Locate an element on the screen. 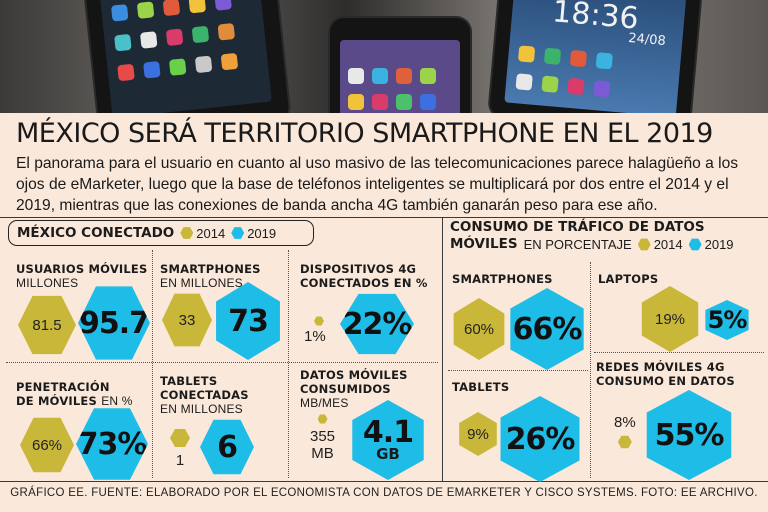 The width and height of the screenshot is (768, 512). section-header-mexico-conectado: MÉXICO CONECTADO 2014 2019 is located at coordinates (161, 233).